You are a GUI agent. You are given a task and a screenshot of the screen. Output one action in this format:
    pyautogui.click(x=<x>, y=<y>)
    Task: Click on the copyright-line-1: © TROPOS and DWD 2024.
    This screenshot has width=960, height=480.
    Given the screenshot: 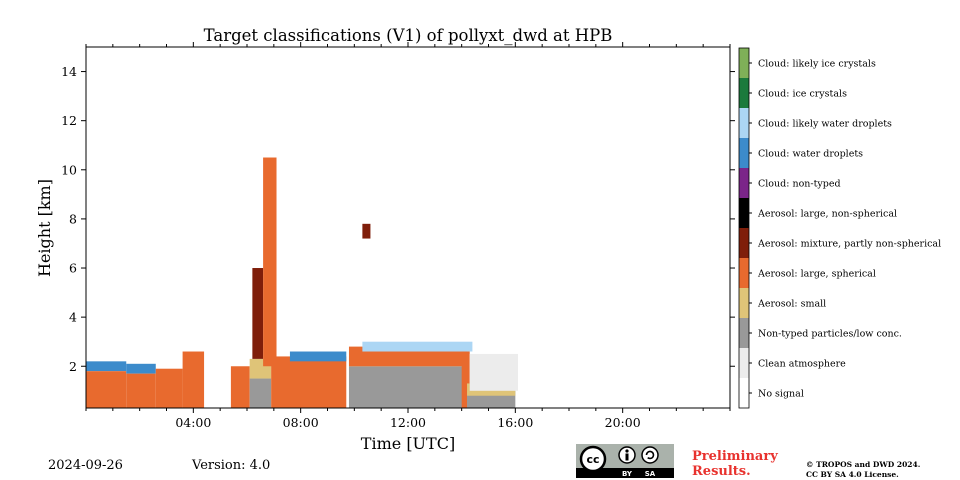 What is the action you would take?
    pyautogui.click(x=863, y=464)
    